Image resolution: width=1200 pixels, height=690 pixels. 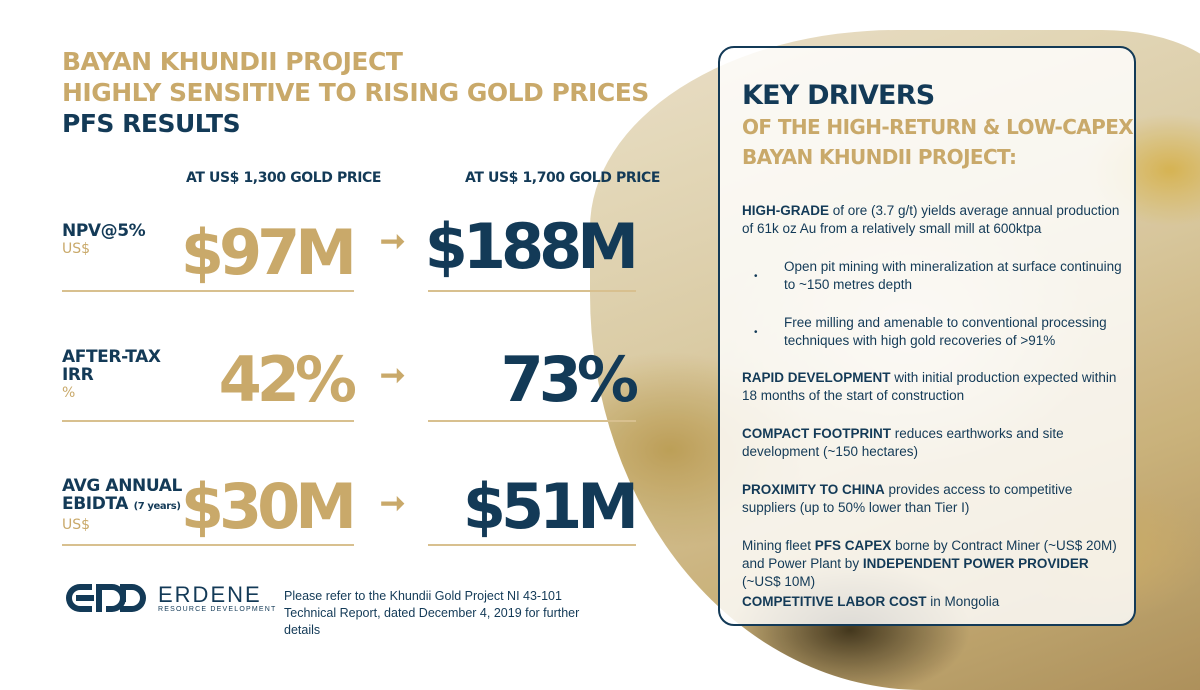 I want to click on driver-keyword: INDEPENDENT POWER PROVIDER, so click(x=975, y=563).